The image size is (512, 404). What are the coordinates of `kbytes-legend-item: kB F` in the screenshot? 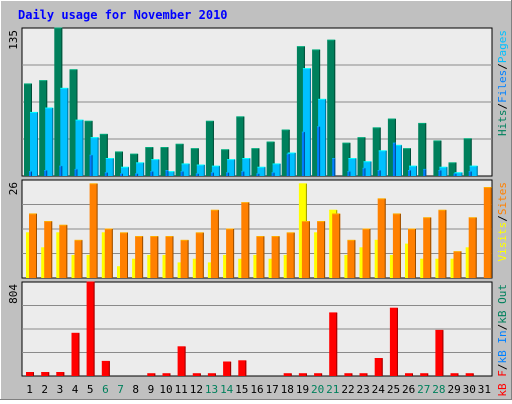 It's located at (502, 383).